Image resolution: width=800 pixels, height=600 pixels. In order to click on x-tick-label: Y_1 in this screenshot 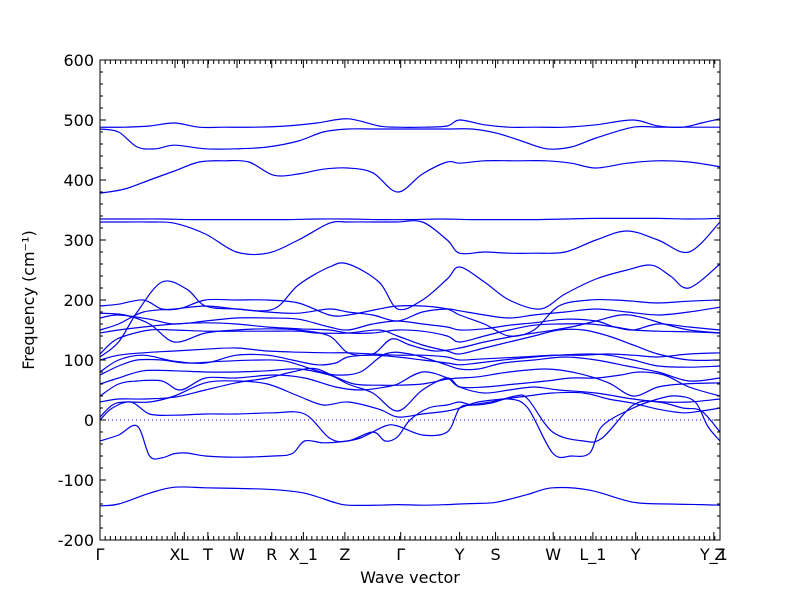, I will do `click(713, 555)`.